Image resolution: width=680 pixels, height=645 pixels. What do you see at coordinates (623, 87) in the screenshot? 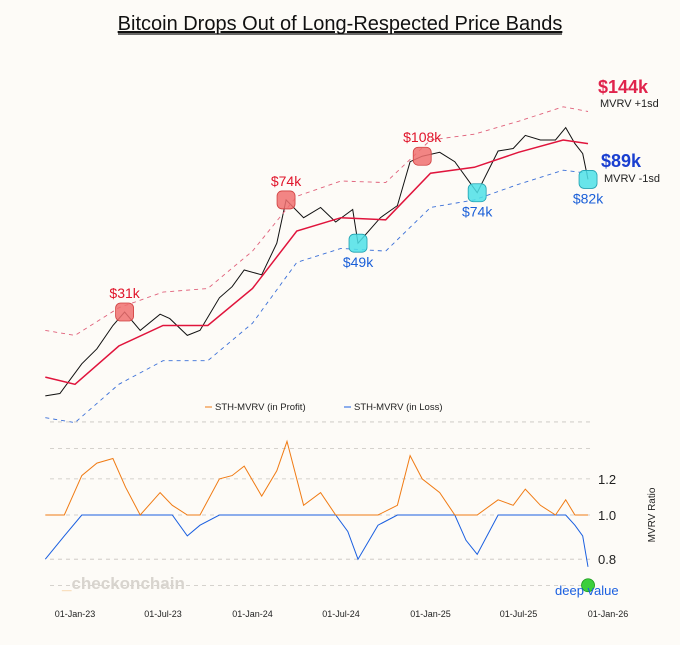
I see `upper-band-value: $144k` at bounding box center [623, 87].